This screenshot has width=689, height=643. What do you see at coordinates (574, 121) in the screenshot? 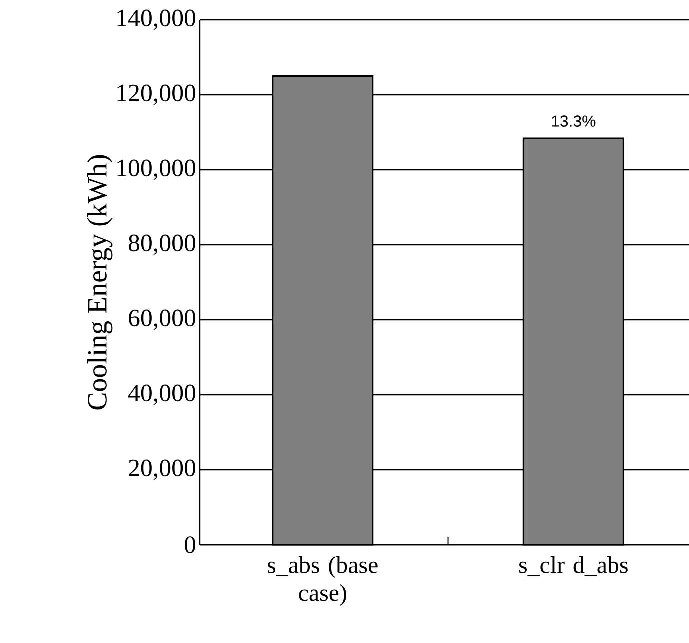
I see `annotation: 13.3%` at bounding box center [574, 121].